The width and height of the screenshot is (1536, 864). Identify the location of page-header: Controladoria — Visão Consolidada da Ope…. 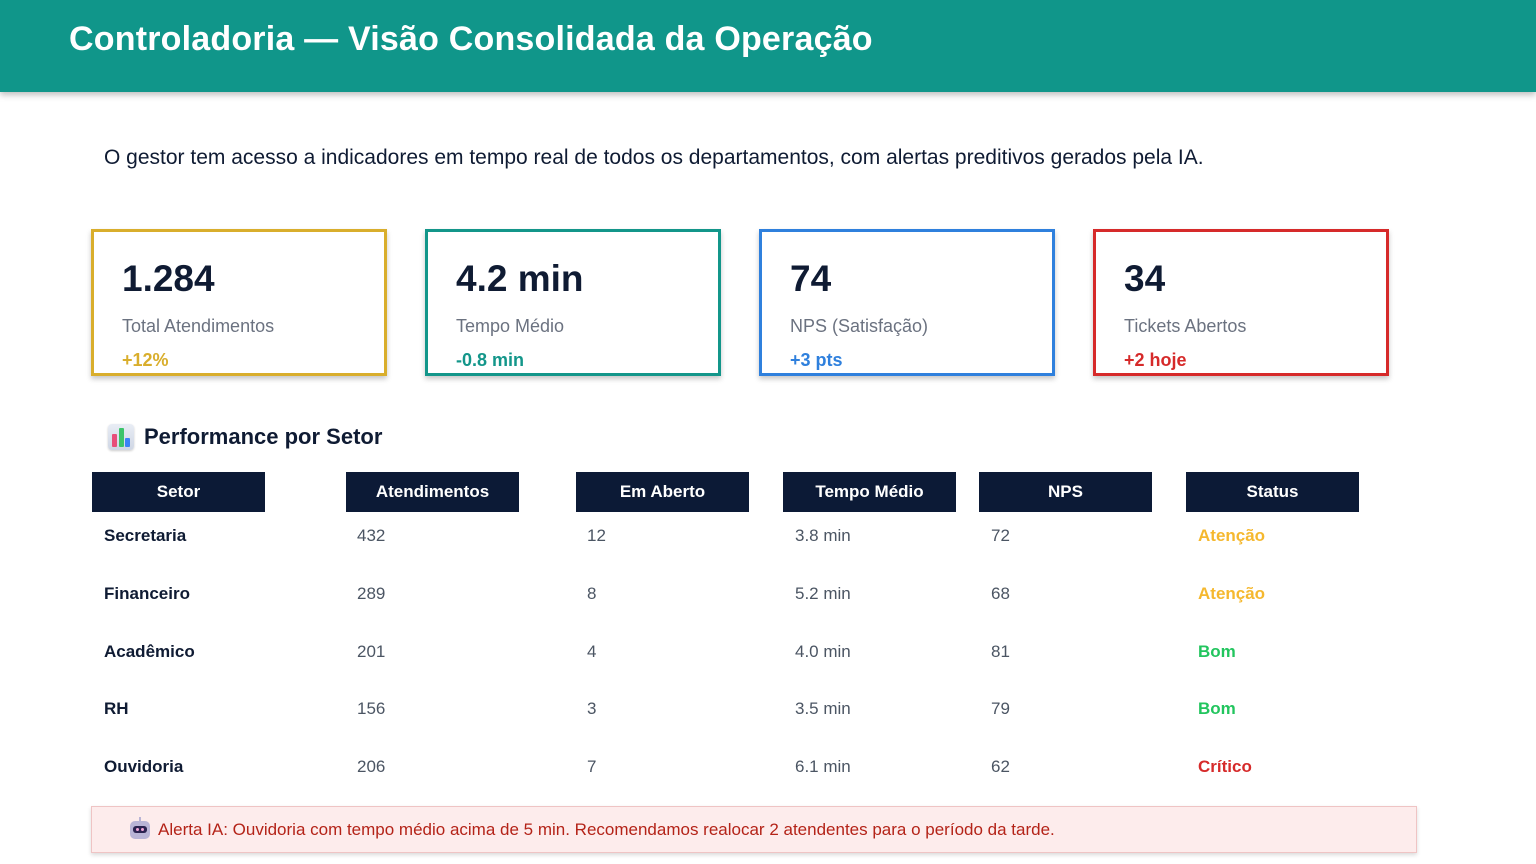
(768, 46).